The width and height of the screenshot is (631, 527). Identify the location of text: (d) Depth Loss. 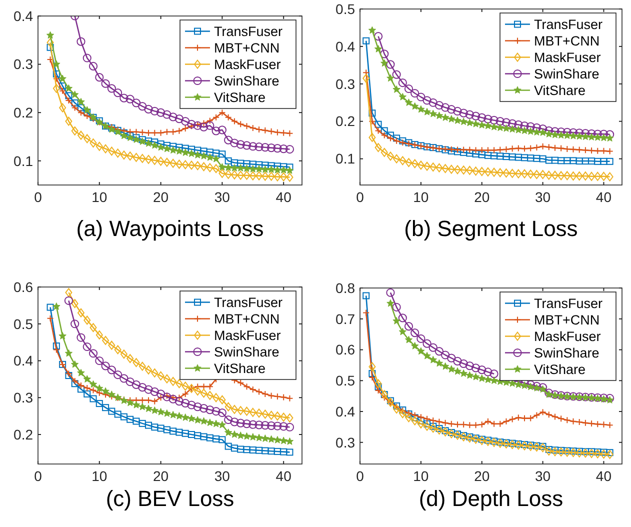
(491, 498).